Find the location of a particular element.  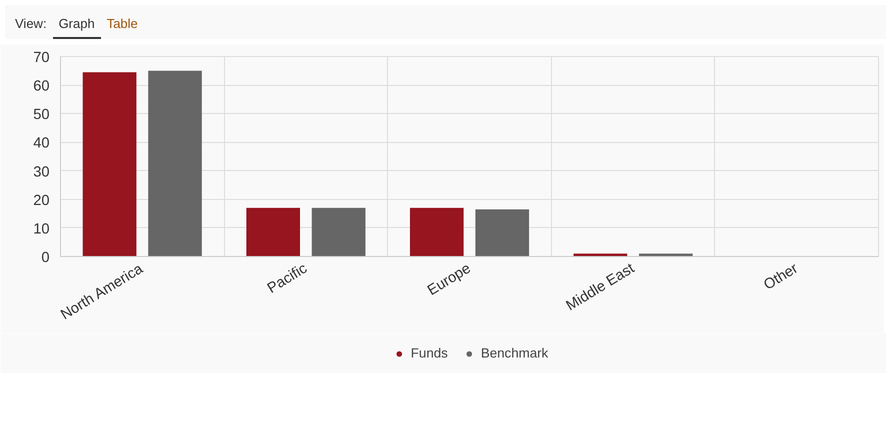

y-tick-label: 70 is located at coordinates (41, 58).